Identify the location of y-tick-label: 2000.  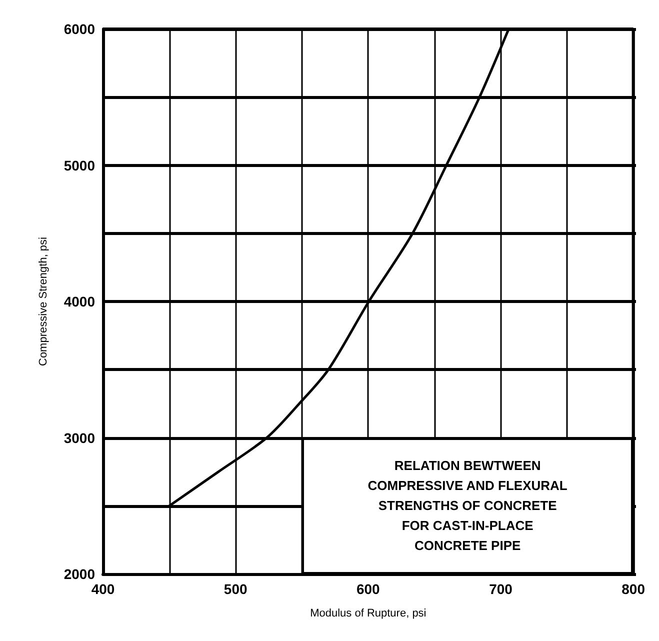
(80, 574).